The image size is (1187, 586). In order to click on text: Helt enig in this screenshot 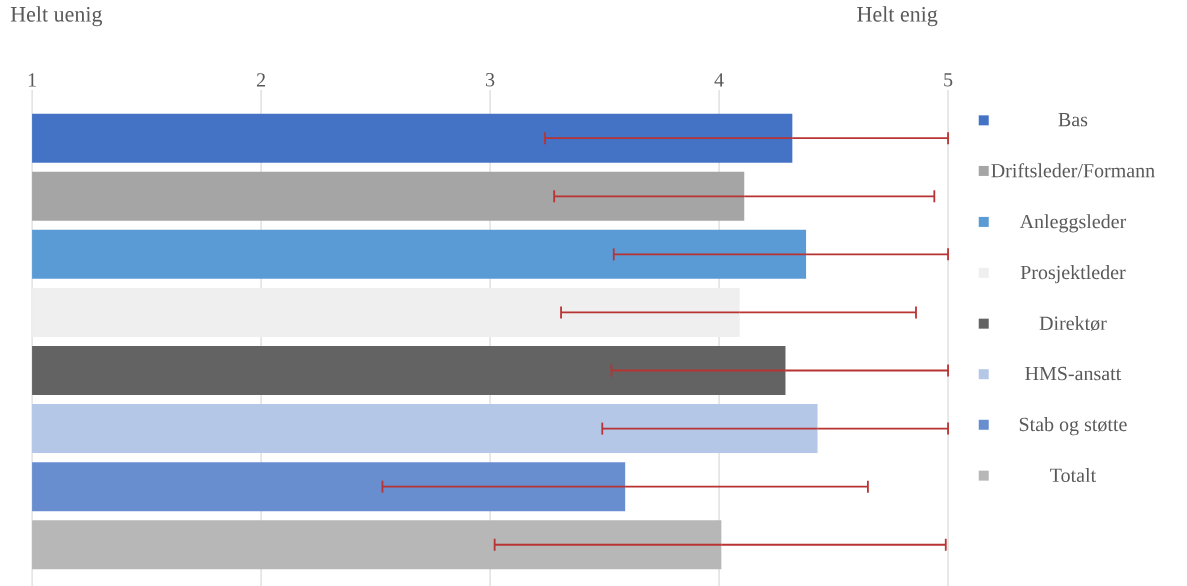, I will do `click(897, 15)`.